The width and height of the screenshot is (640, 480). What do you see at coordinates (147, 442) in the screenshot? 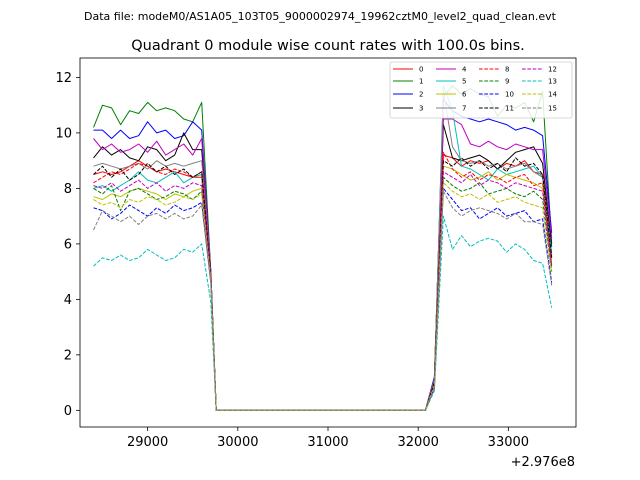
I see `x-tick-label: 29000` at bounding box center [147, 442].